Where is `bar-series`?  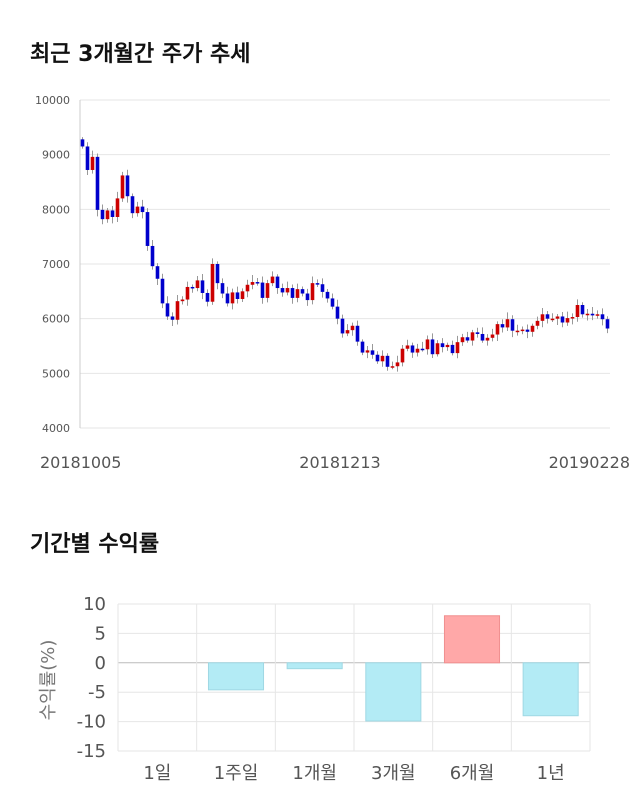
bar-series is located at coordinates (393, 668).